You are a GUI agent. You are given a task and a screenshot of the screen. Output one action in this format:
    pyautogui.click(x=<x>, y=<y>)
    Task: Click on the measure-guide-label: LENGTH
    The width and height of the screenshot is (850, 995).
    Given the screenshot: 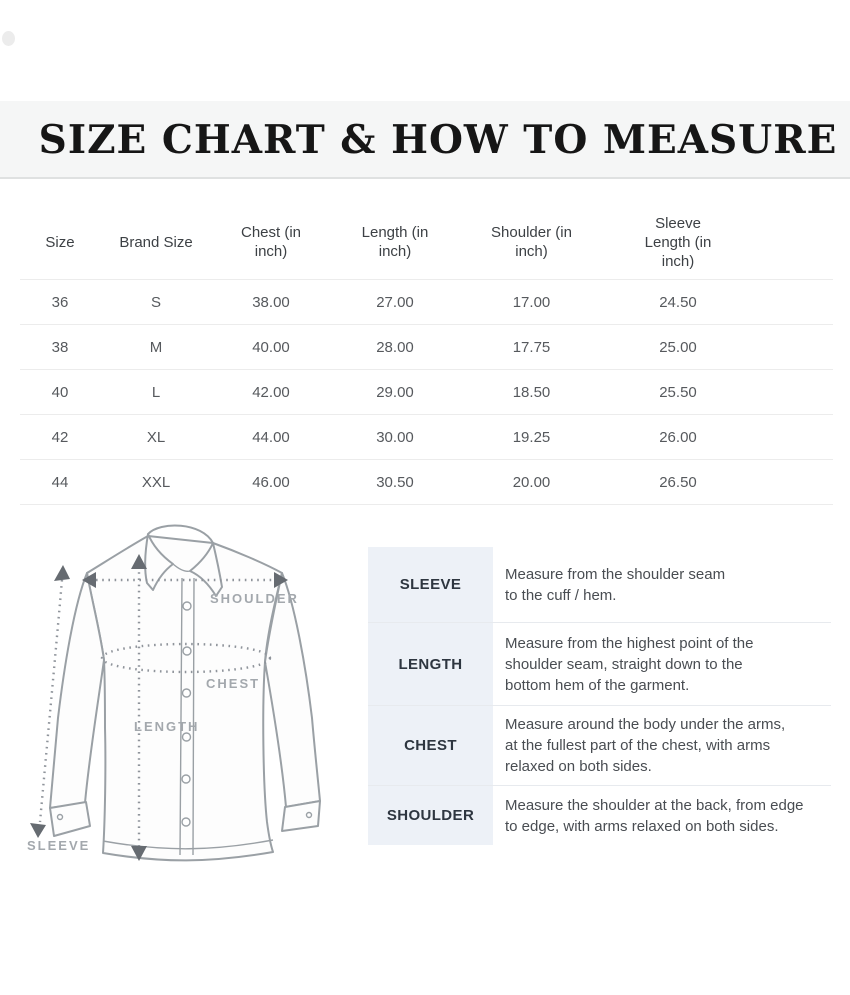 What is the action you would take?
    pyautogui.click(x=430, y=664)
    